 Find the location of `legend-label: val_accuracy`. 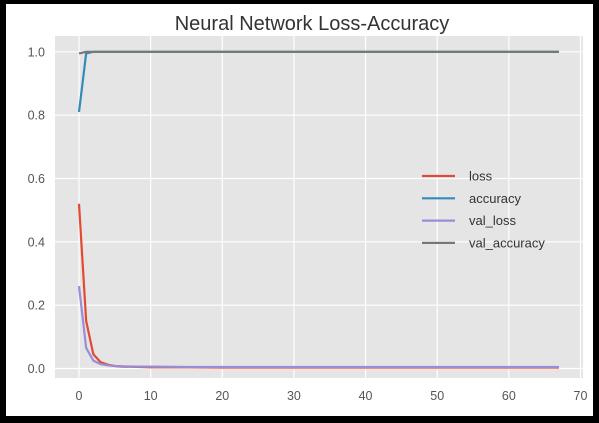

legend-label: val_accuracy is located at coordinates (507, 242).